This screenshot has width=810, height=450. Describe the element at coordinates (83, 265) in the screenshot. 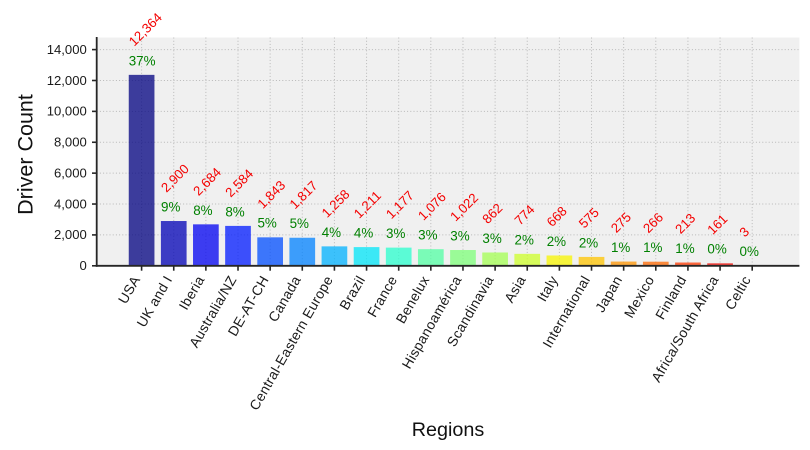

I see `svg-text: 0` at that location.